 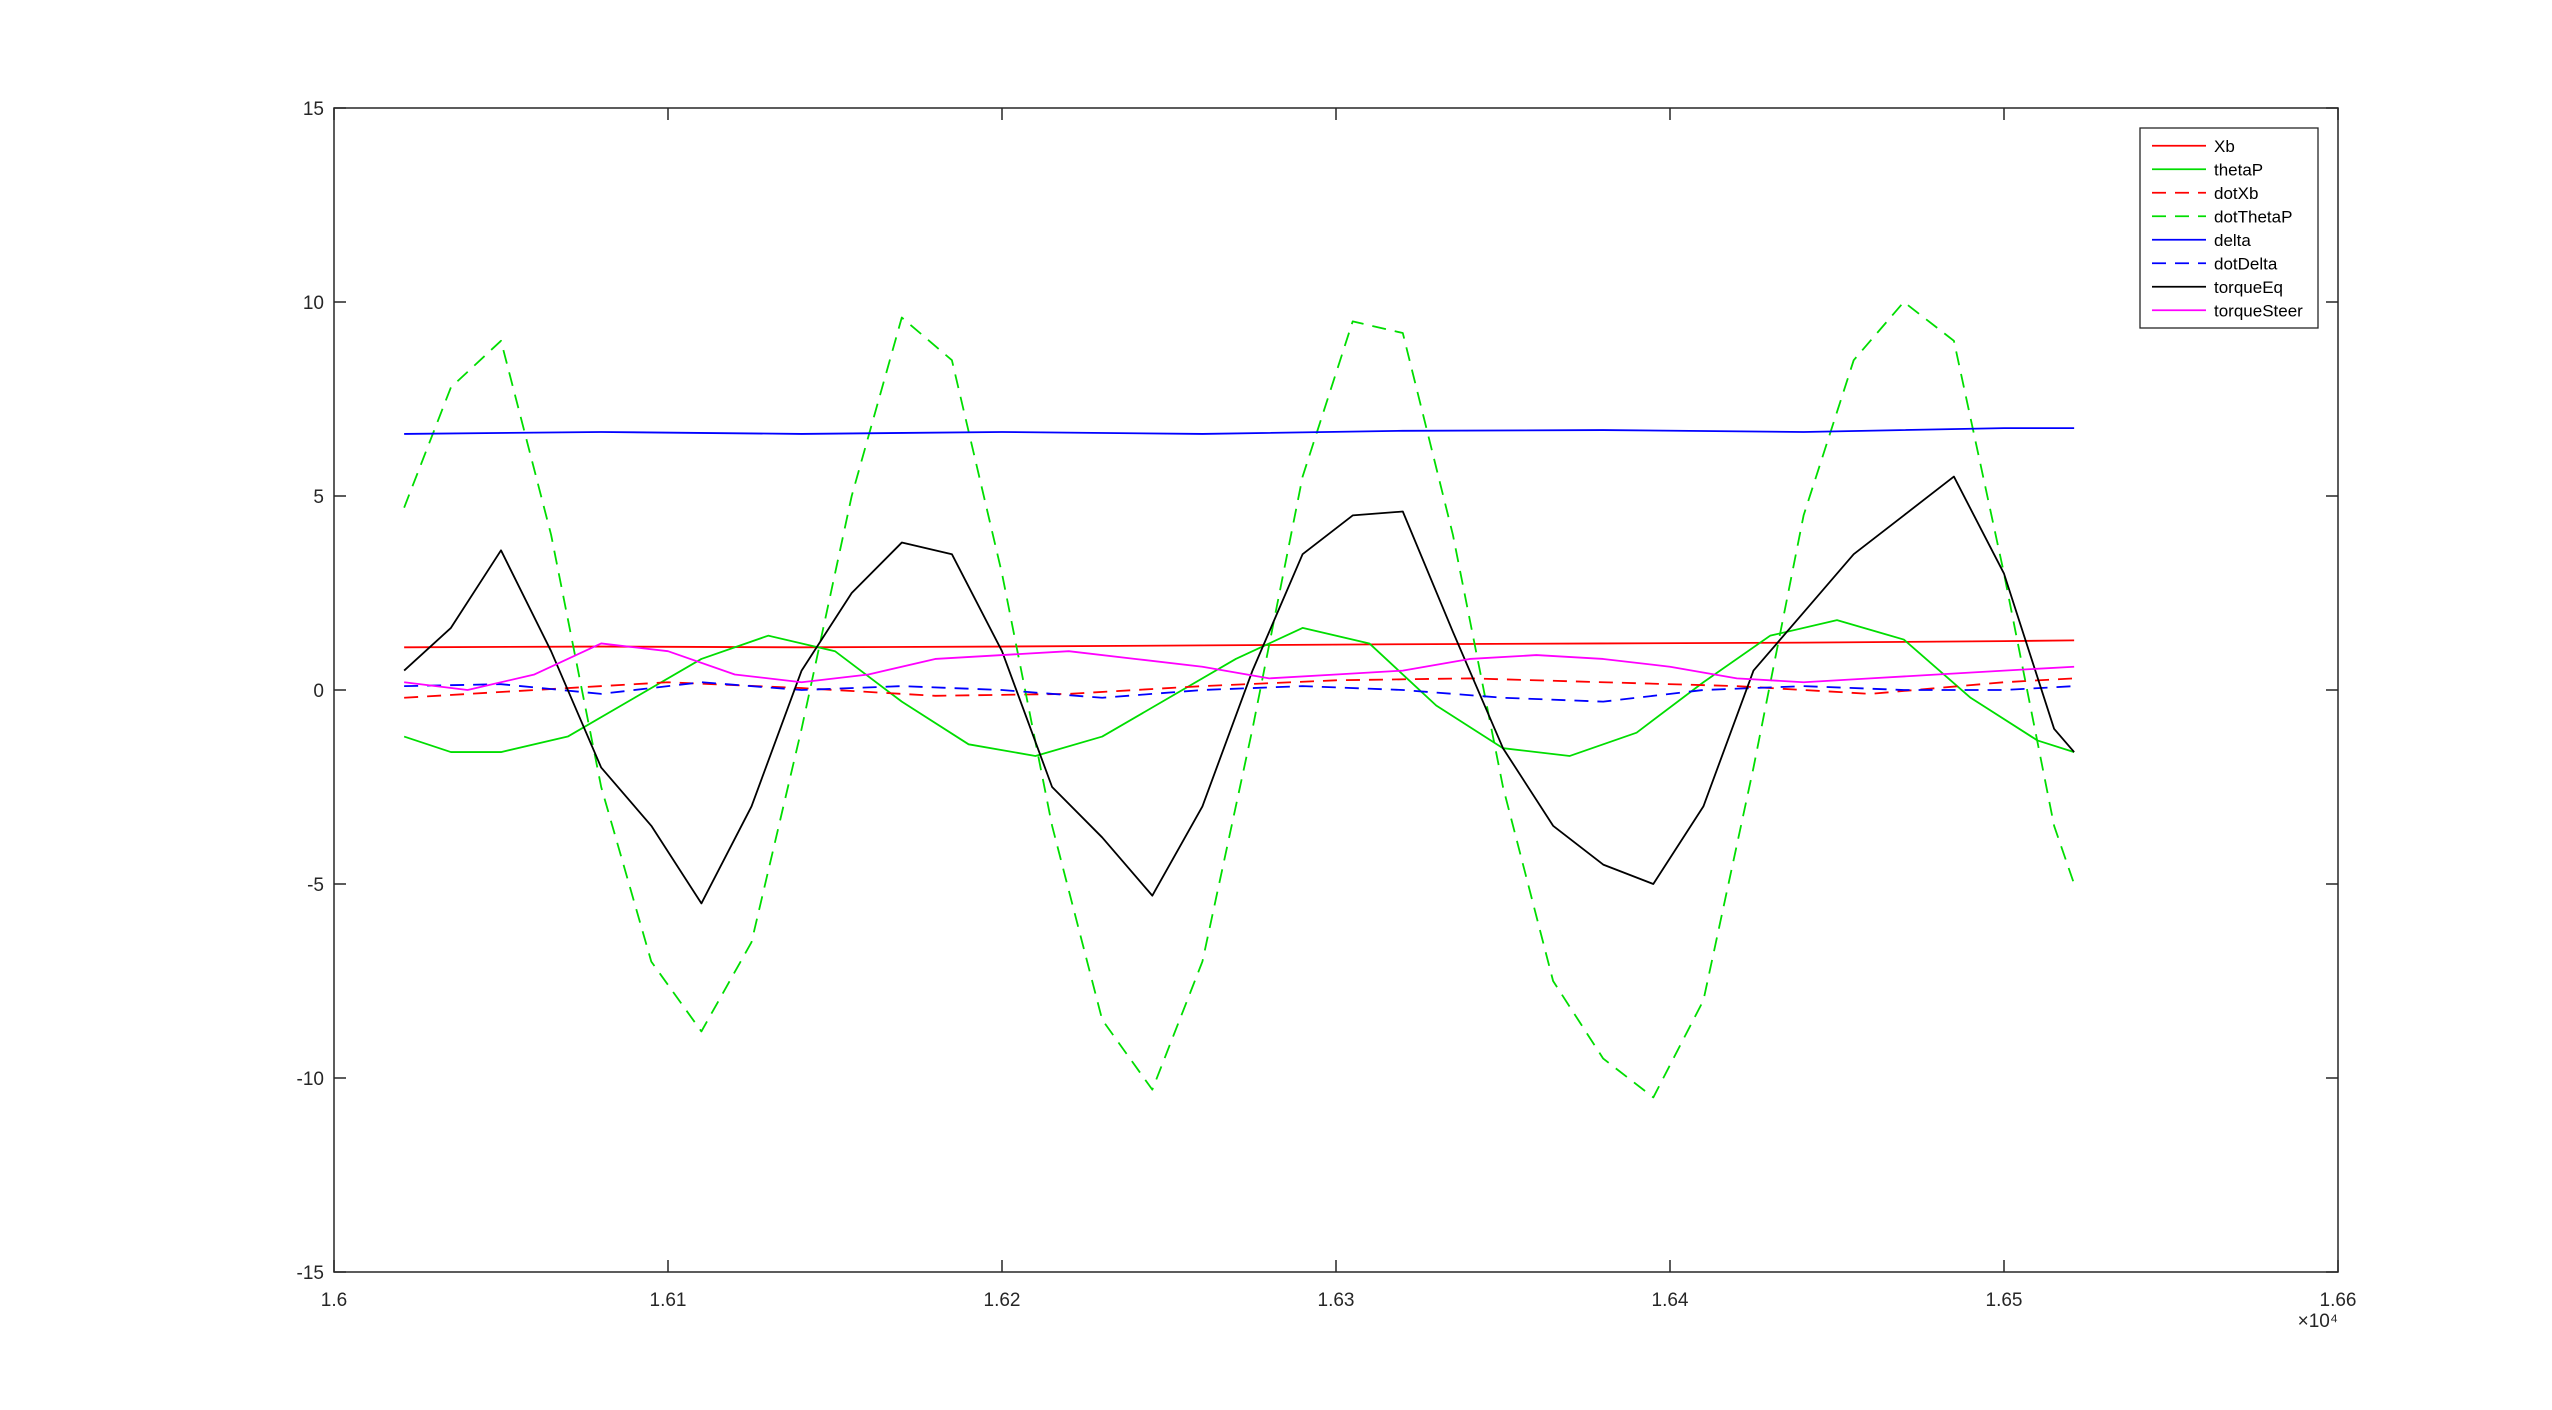 What do you see at coordinates (1239, 431) in the screenshot?
I see `series-line-delta` at bounding box center [1239, 431].